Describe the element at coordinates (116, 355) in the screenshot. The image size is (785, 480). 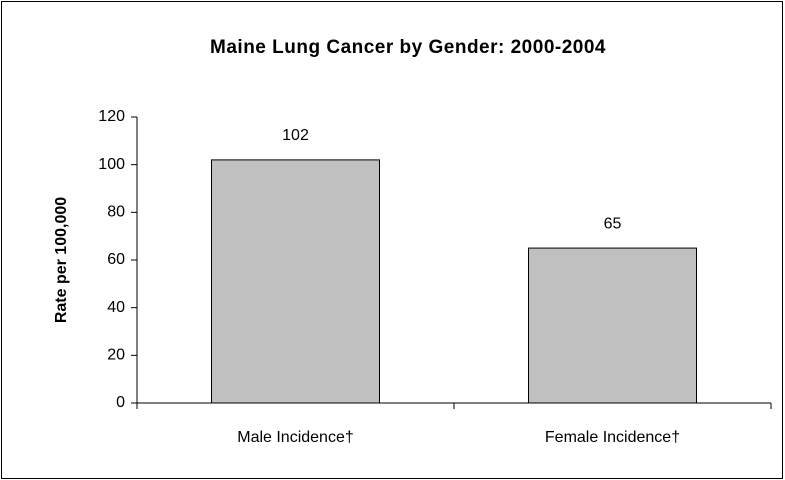
I see `y-tick-label: 20` at that location.